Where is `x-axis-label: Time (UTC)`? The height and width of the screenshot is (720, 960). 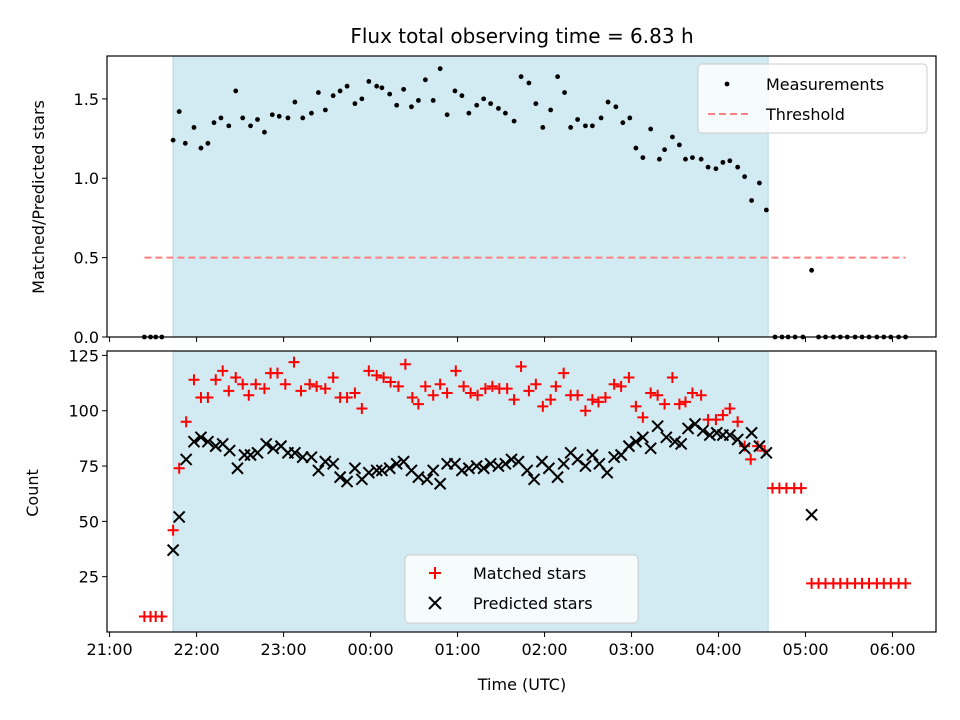
x-axis-label: Time (UTC) is located at coordinates (521, 684).